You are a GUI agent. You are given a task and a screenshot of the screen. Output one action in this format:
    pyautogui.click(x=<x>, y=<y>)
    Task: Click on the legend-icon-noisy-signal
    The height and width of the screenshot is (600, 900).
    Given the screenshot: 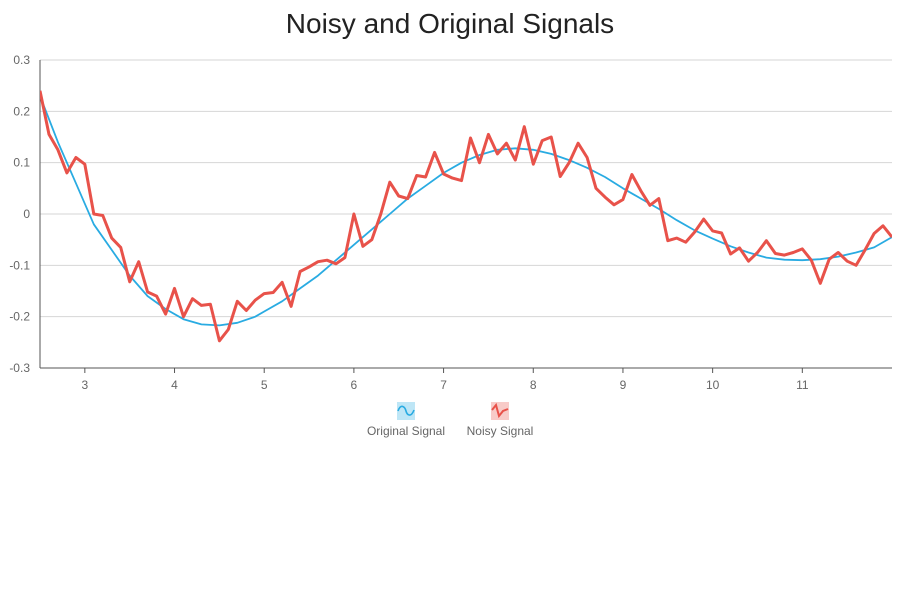 What is the action you would take?
    pyautogui.click(x=500, y=410)
    